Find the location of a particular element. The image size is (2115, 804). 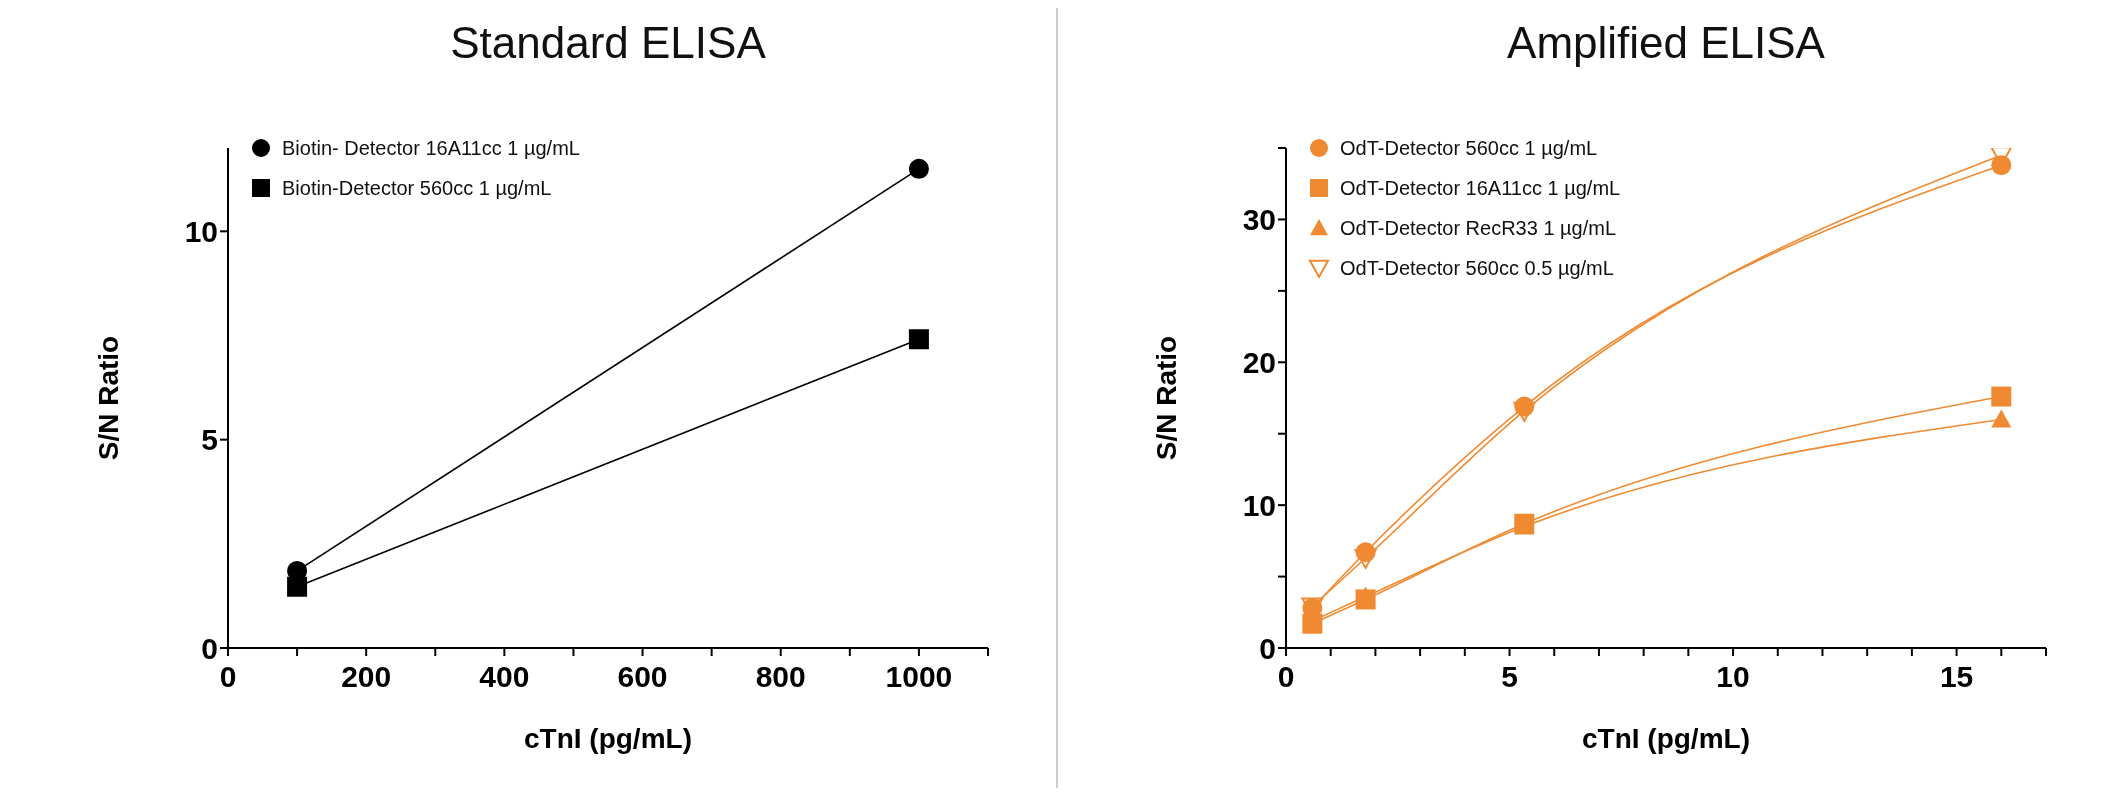

x-tick-label: 1000 is located at coordinates (919, 677).